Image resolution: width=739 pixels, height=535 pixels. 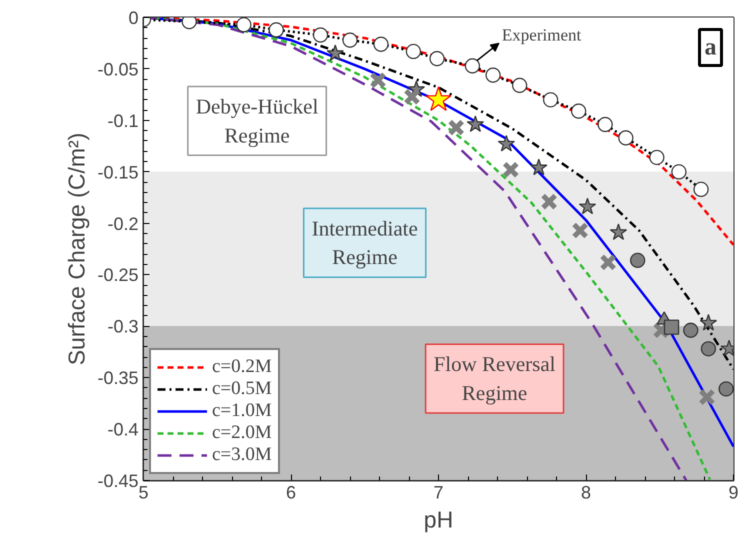 What do you see at coordinates (257, 121) in the screenshot?
I see `band-label: Debye-Hückel Regime` at bounding box center [257, 121].